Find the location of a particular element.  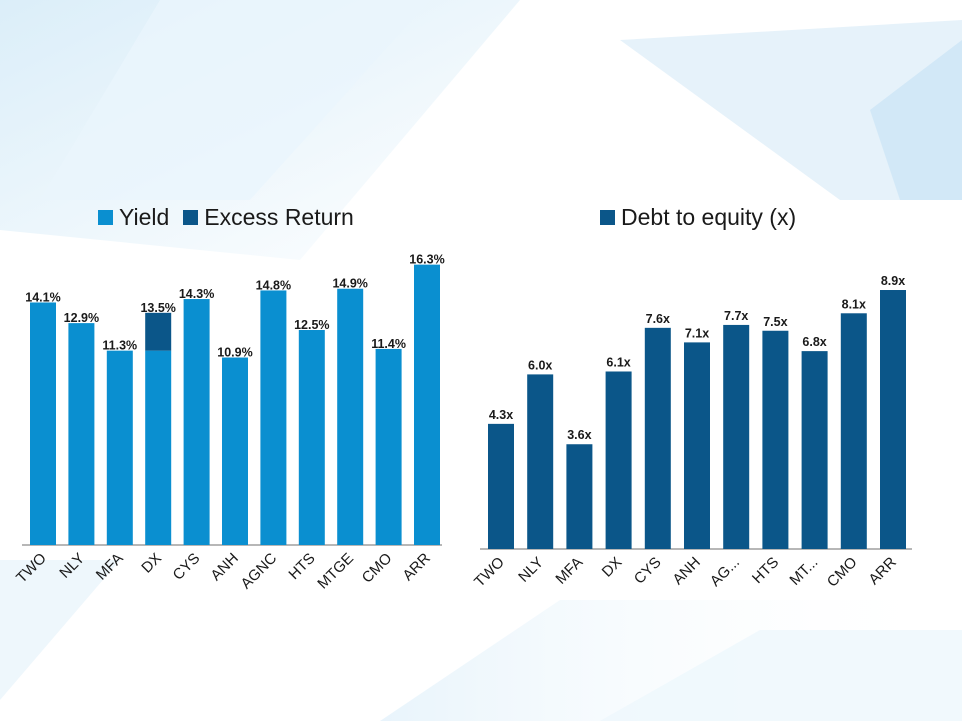

bar-debt-to-equity-nly is located at coordinates (540, 461).